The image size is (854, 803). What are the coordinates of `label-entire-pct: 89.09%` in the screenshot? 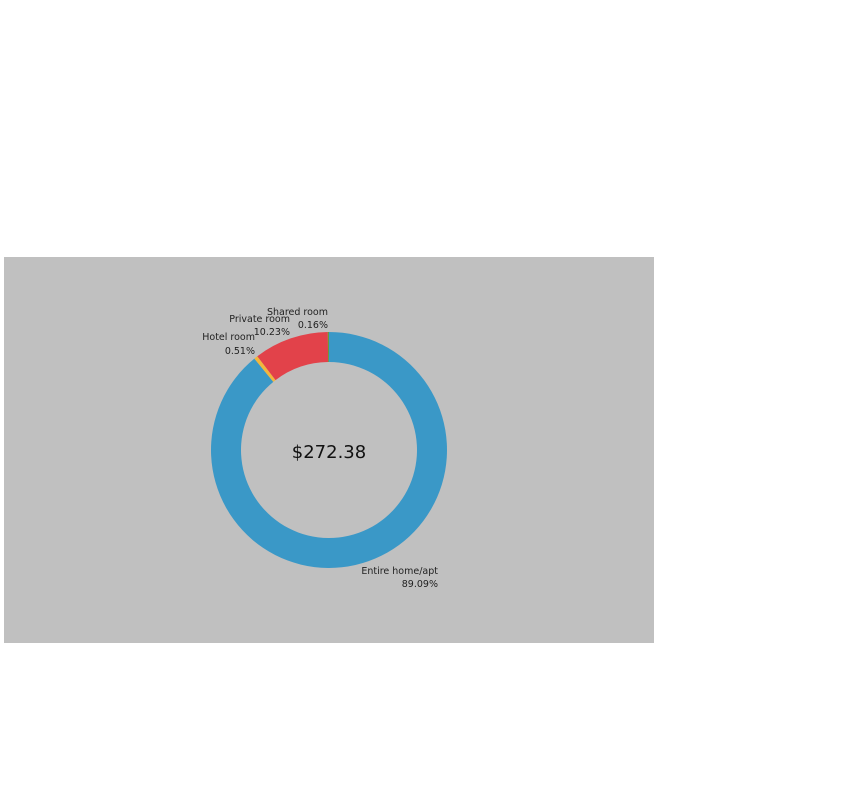 It's located at (420, 584).